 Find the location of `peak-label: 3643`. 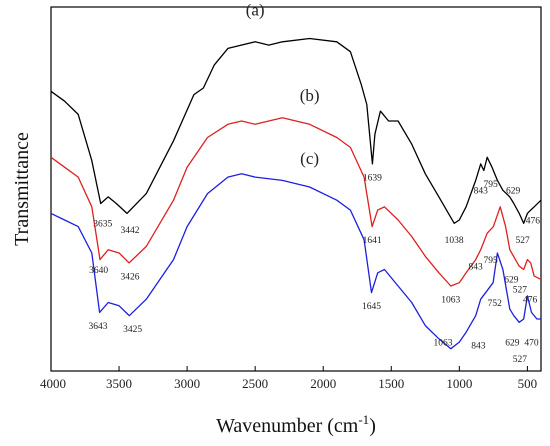

peak-label: 3643 is located at coordinates (97, 327).